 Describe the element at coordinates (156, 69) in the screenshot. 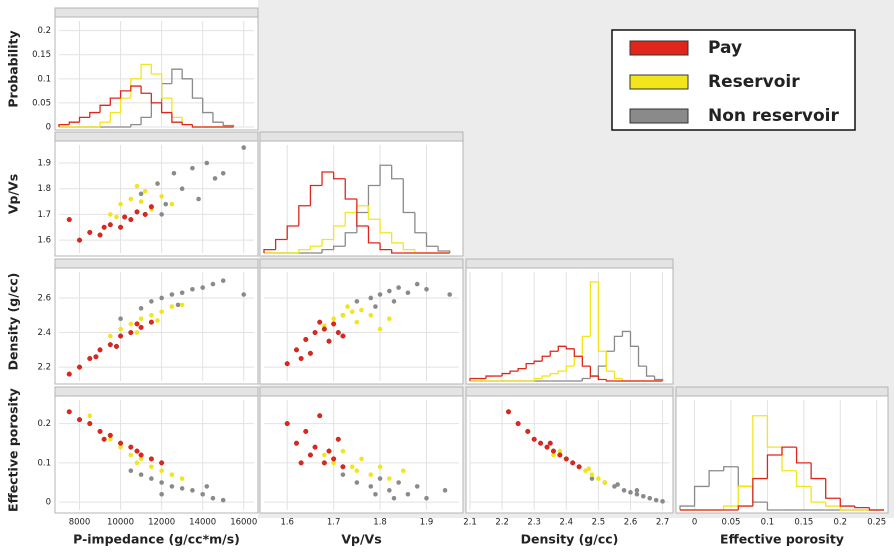

I see `panel` at that location.